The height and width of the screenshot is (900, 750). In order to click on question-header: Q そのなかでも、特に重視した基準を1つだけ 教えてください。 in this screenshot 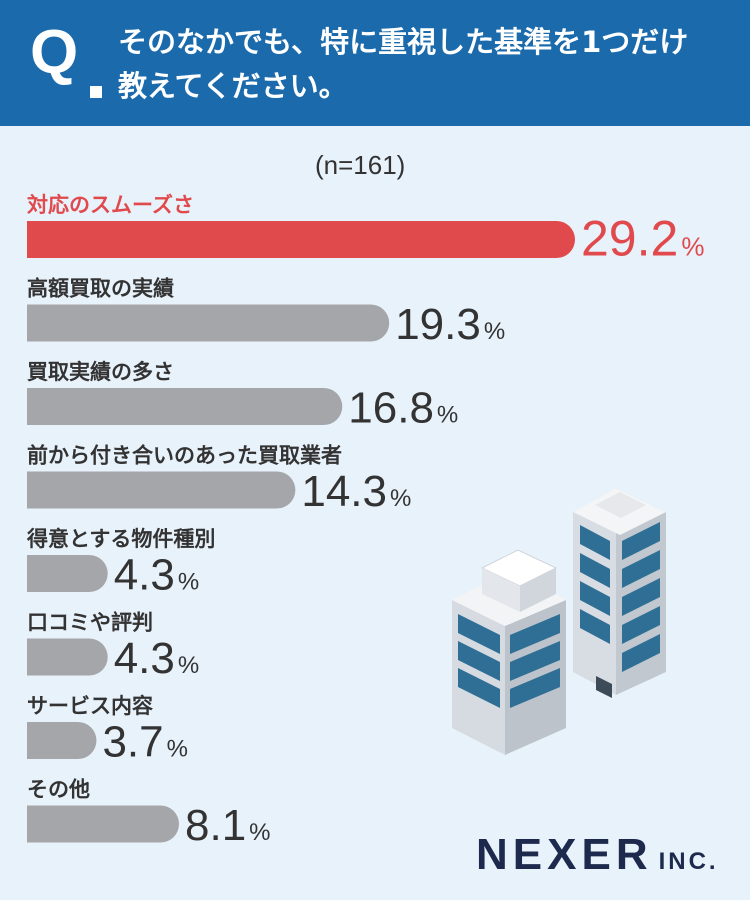, I will do `click(375, 63)`.